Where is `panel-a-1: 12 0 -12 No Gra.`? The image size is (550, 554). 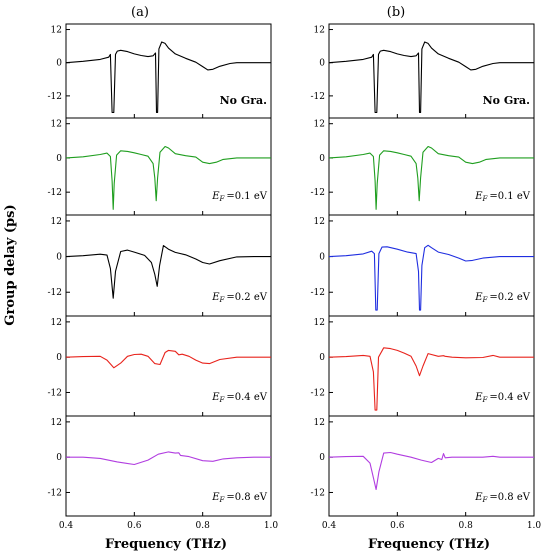 panel-a-1: 12 0 -12 No Gra. is located at coordinates (160, 71).